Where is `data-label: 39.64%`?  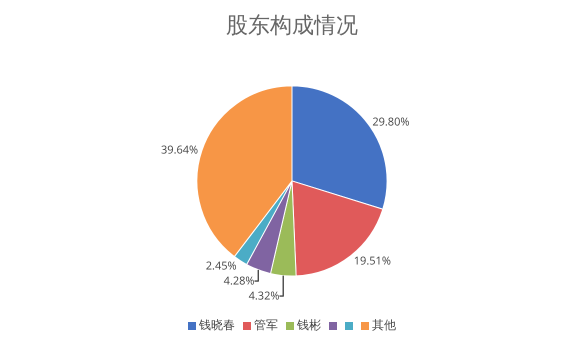
data-label: 39.64% is located at coordinates (179, 150).